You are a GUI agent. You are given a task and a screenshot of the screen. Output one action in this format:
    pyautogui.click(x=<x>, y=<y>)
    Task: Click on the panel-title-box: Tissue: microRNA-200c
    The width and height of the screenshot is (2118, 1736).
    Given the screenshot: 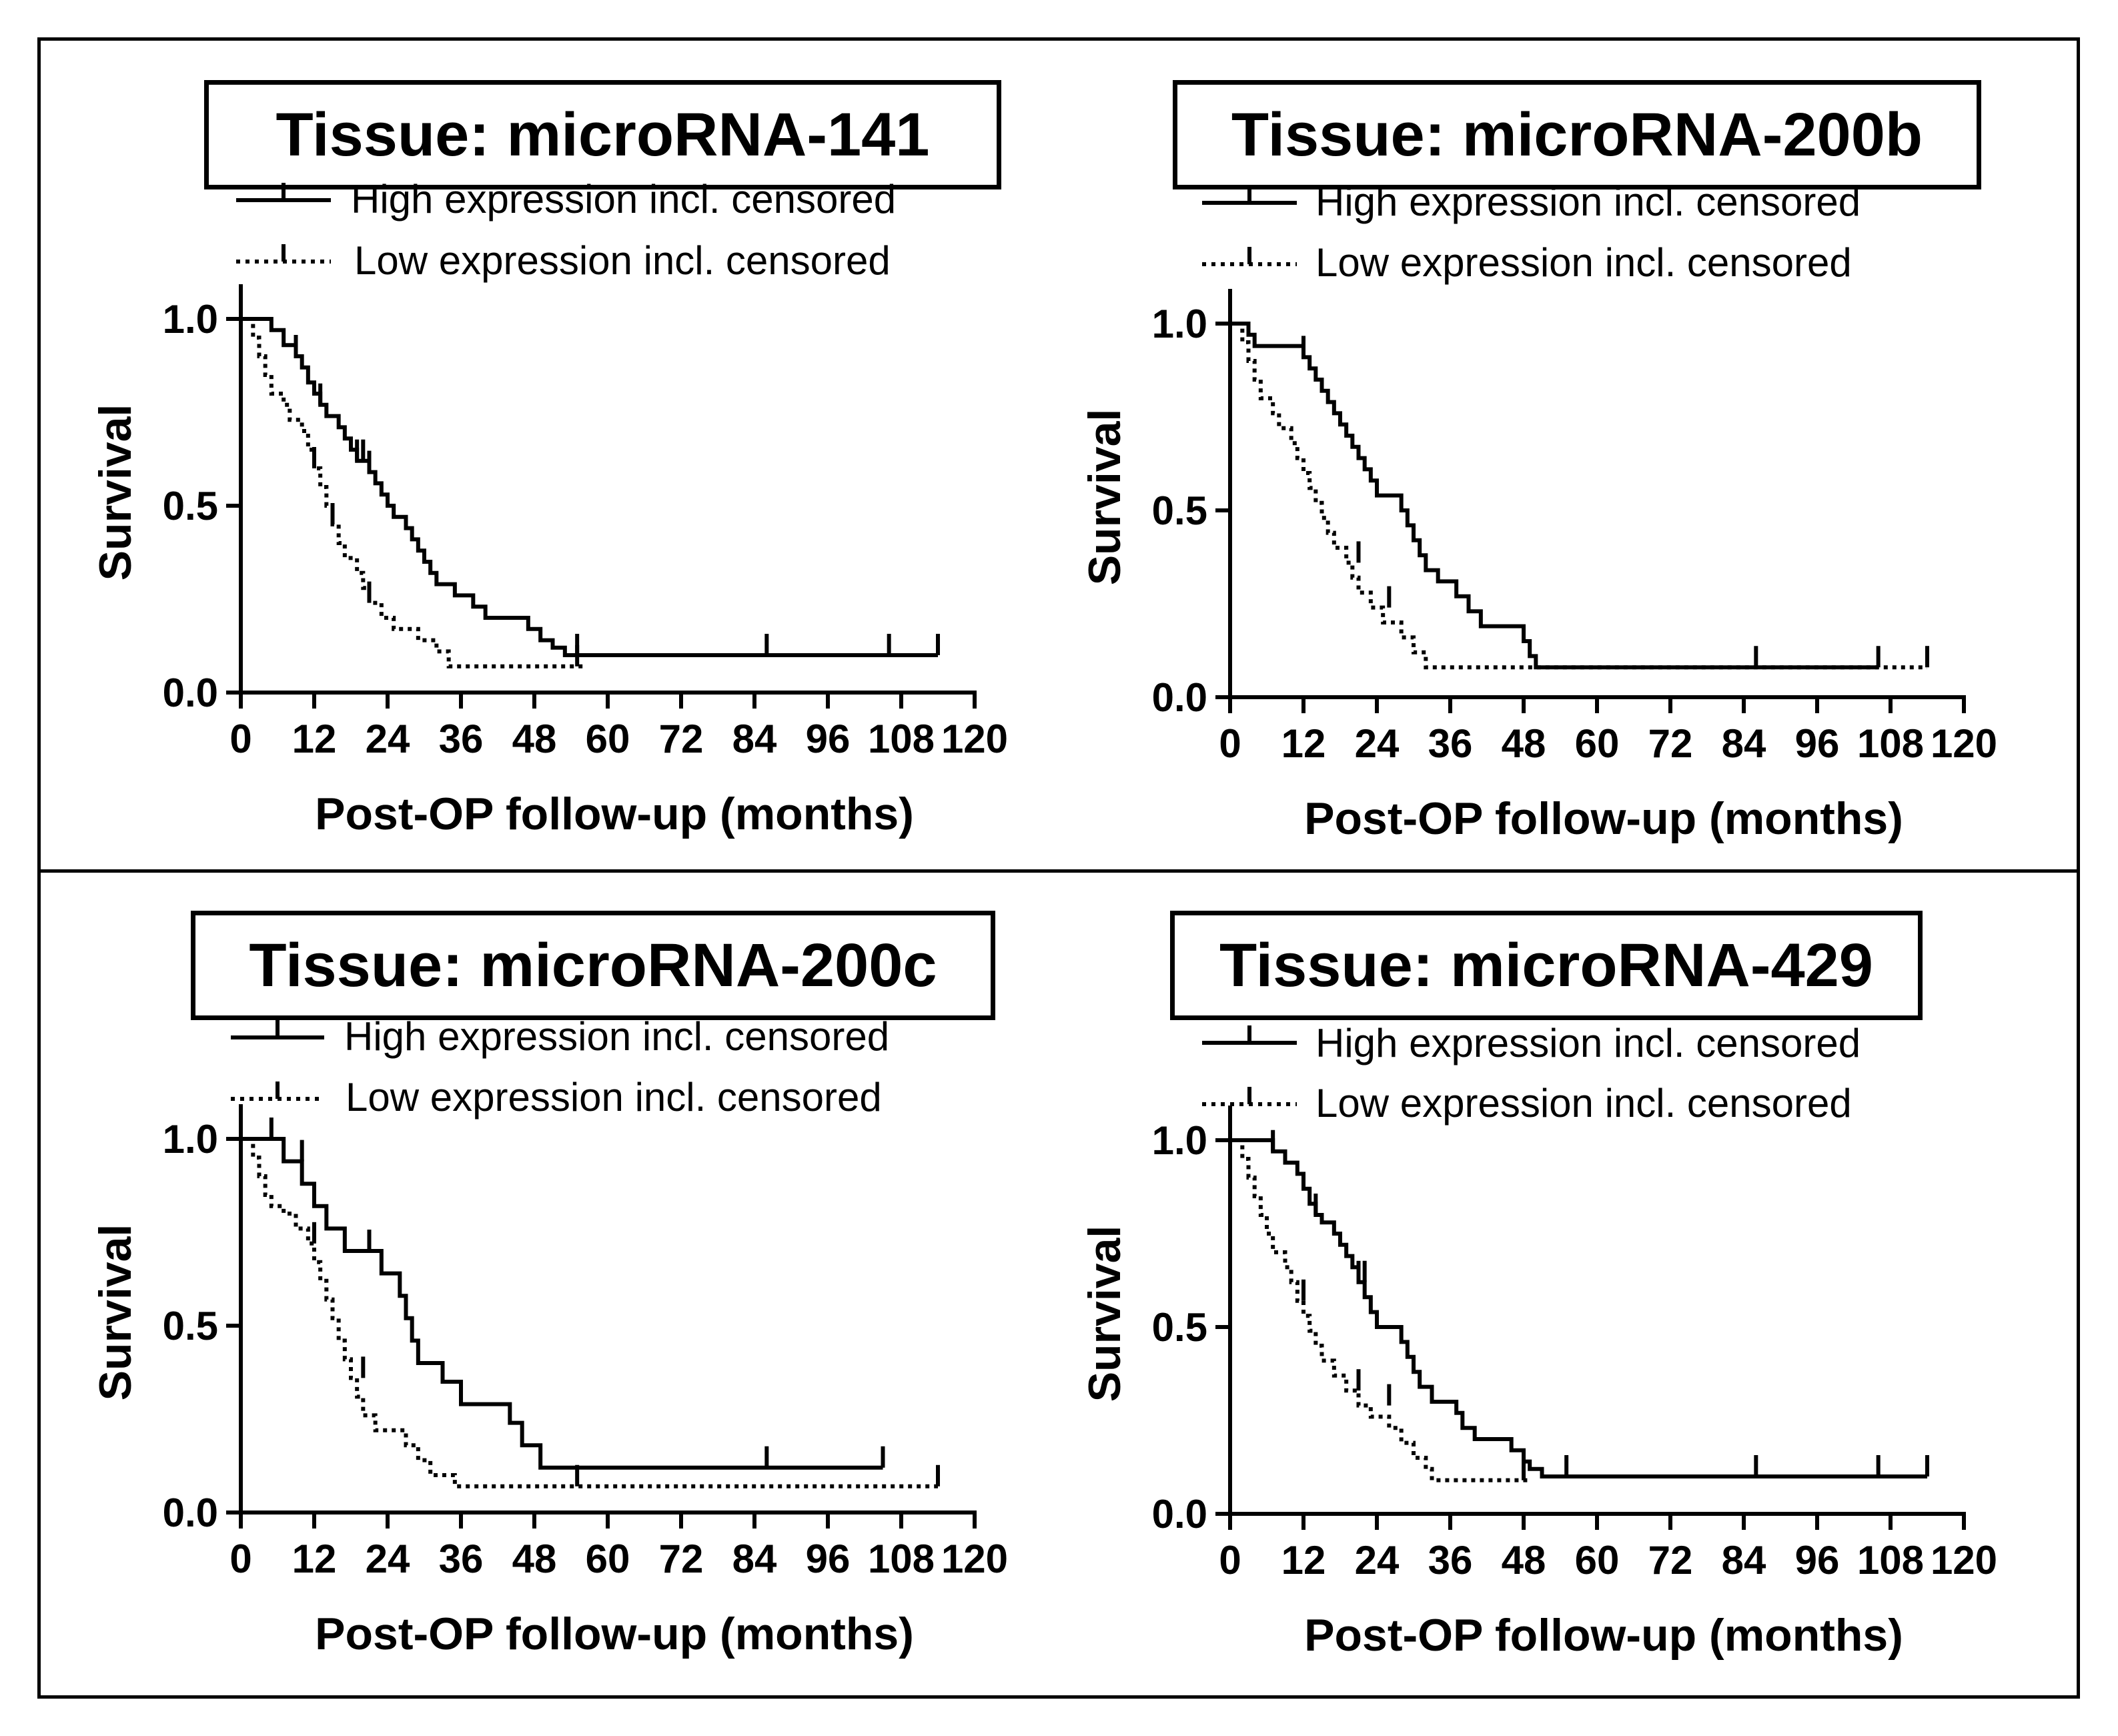 What is the action you would take?
    pyautogui.click(x=593, y=965)
    